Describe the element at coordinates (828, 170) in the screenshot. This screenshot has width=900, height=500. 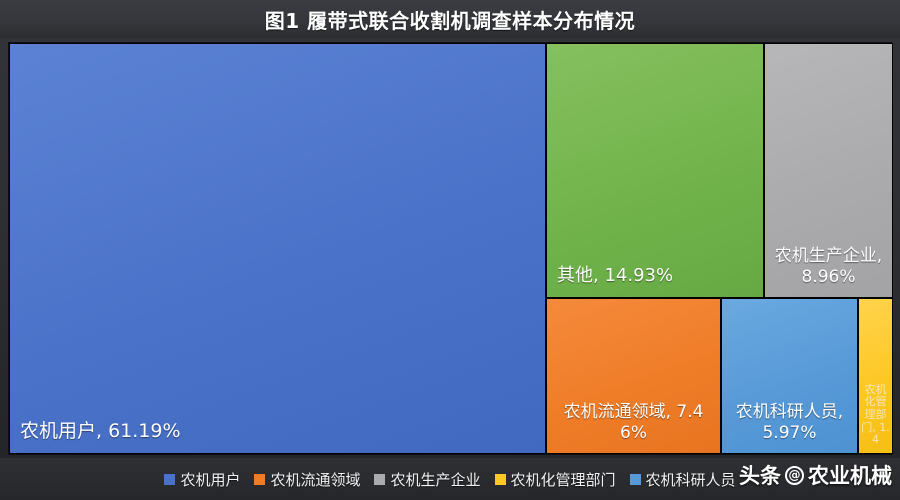
I see `treemap-tile-shengchan-qiye: 农机生产企业, 8.96%` at that location.